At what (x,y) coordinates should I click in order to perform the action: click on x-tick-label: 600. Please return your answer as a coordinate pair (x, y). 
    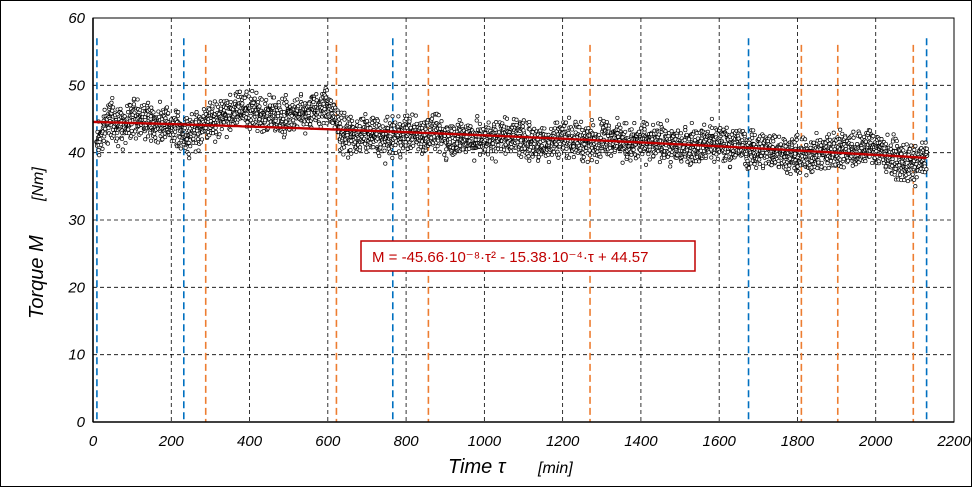
    Looking at the image, I should click on (328, 441).